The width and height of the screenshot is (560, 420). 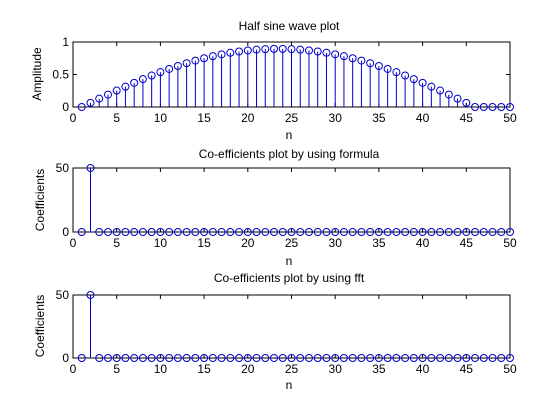 I want to click on x-tick-label: 40, so click(x=423, y=118).